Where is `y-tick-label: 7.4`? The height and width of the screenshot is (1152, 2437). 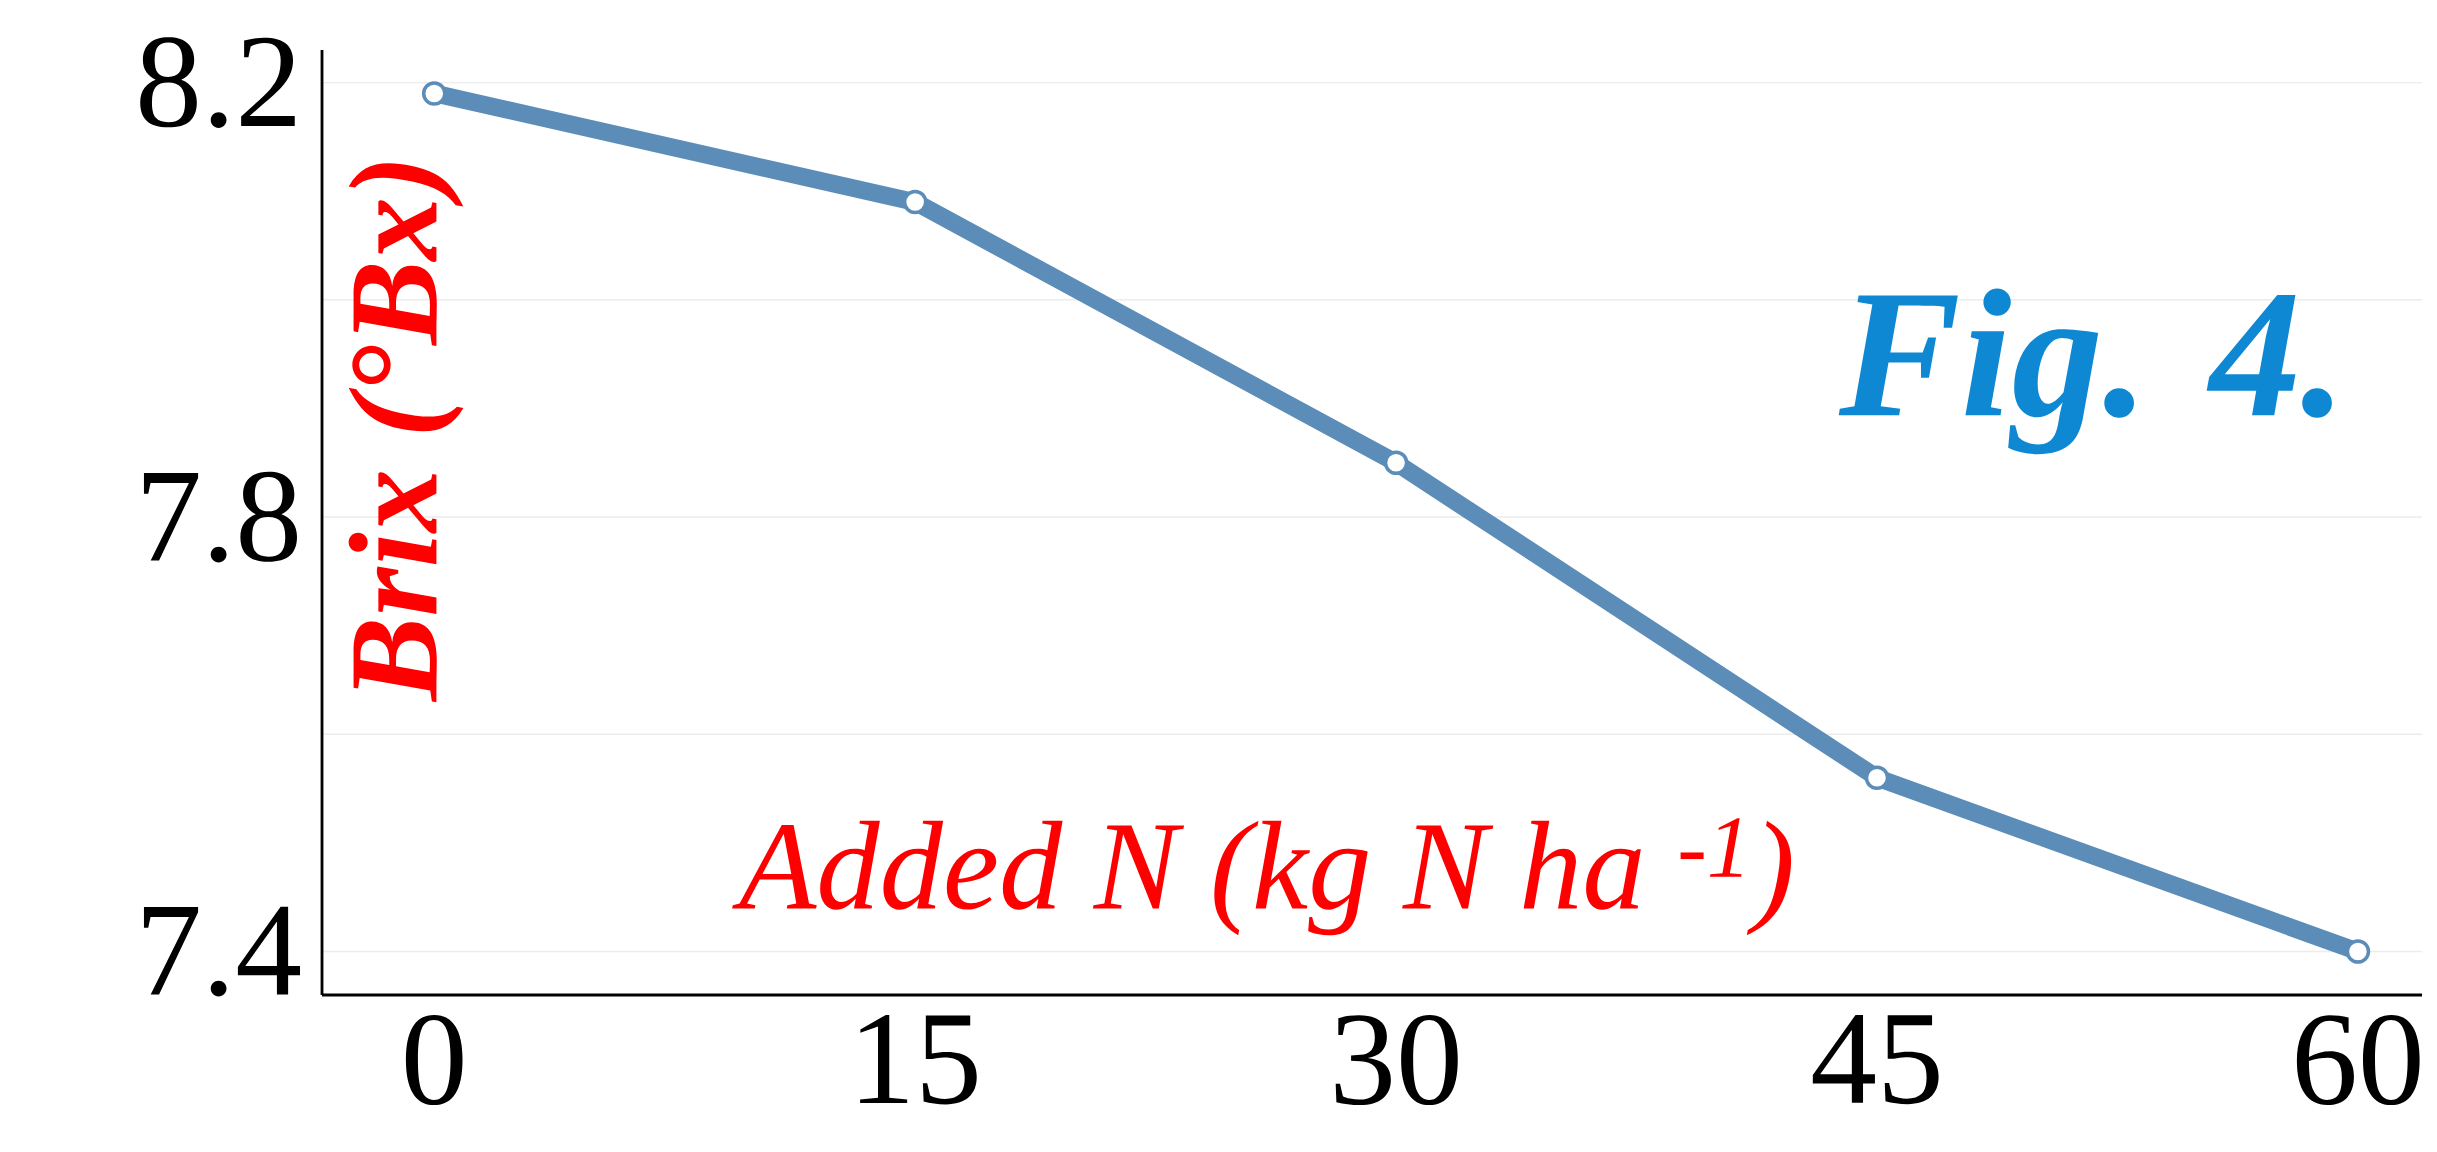 y-tick-label: 7.4 is located at coordinates (222, 951).